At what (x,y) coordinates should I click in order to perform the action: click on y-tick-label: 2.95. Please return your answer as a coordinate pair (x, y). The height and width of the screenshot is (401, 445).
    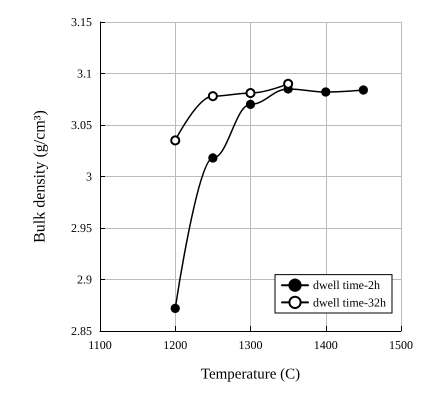
    Looking at the image, I should click on (81, 228).